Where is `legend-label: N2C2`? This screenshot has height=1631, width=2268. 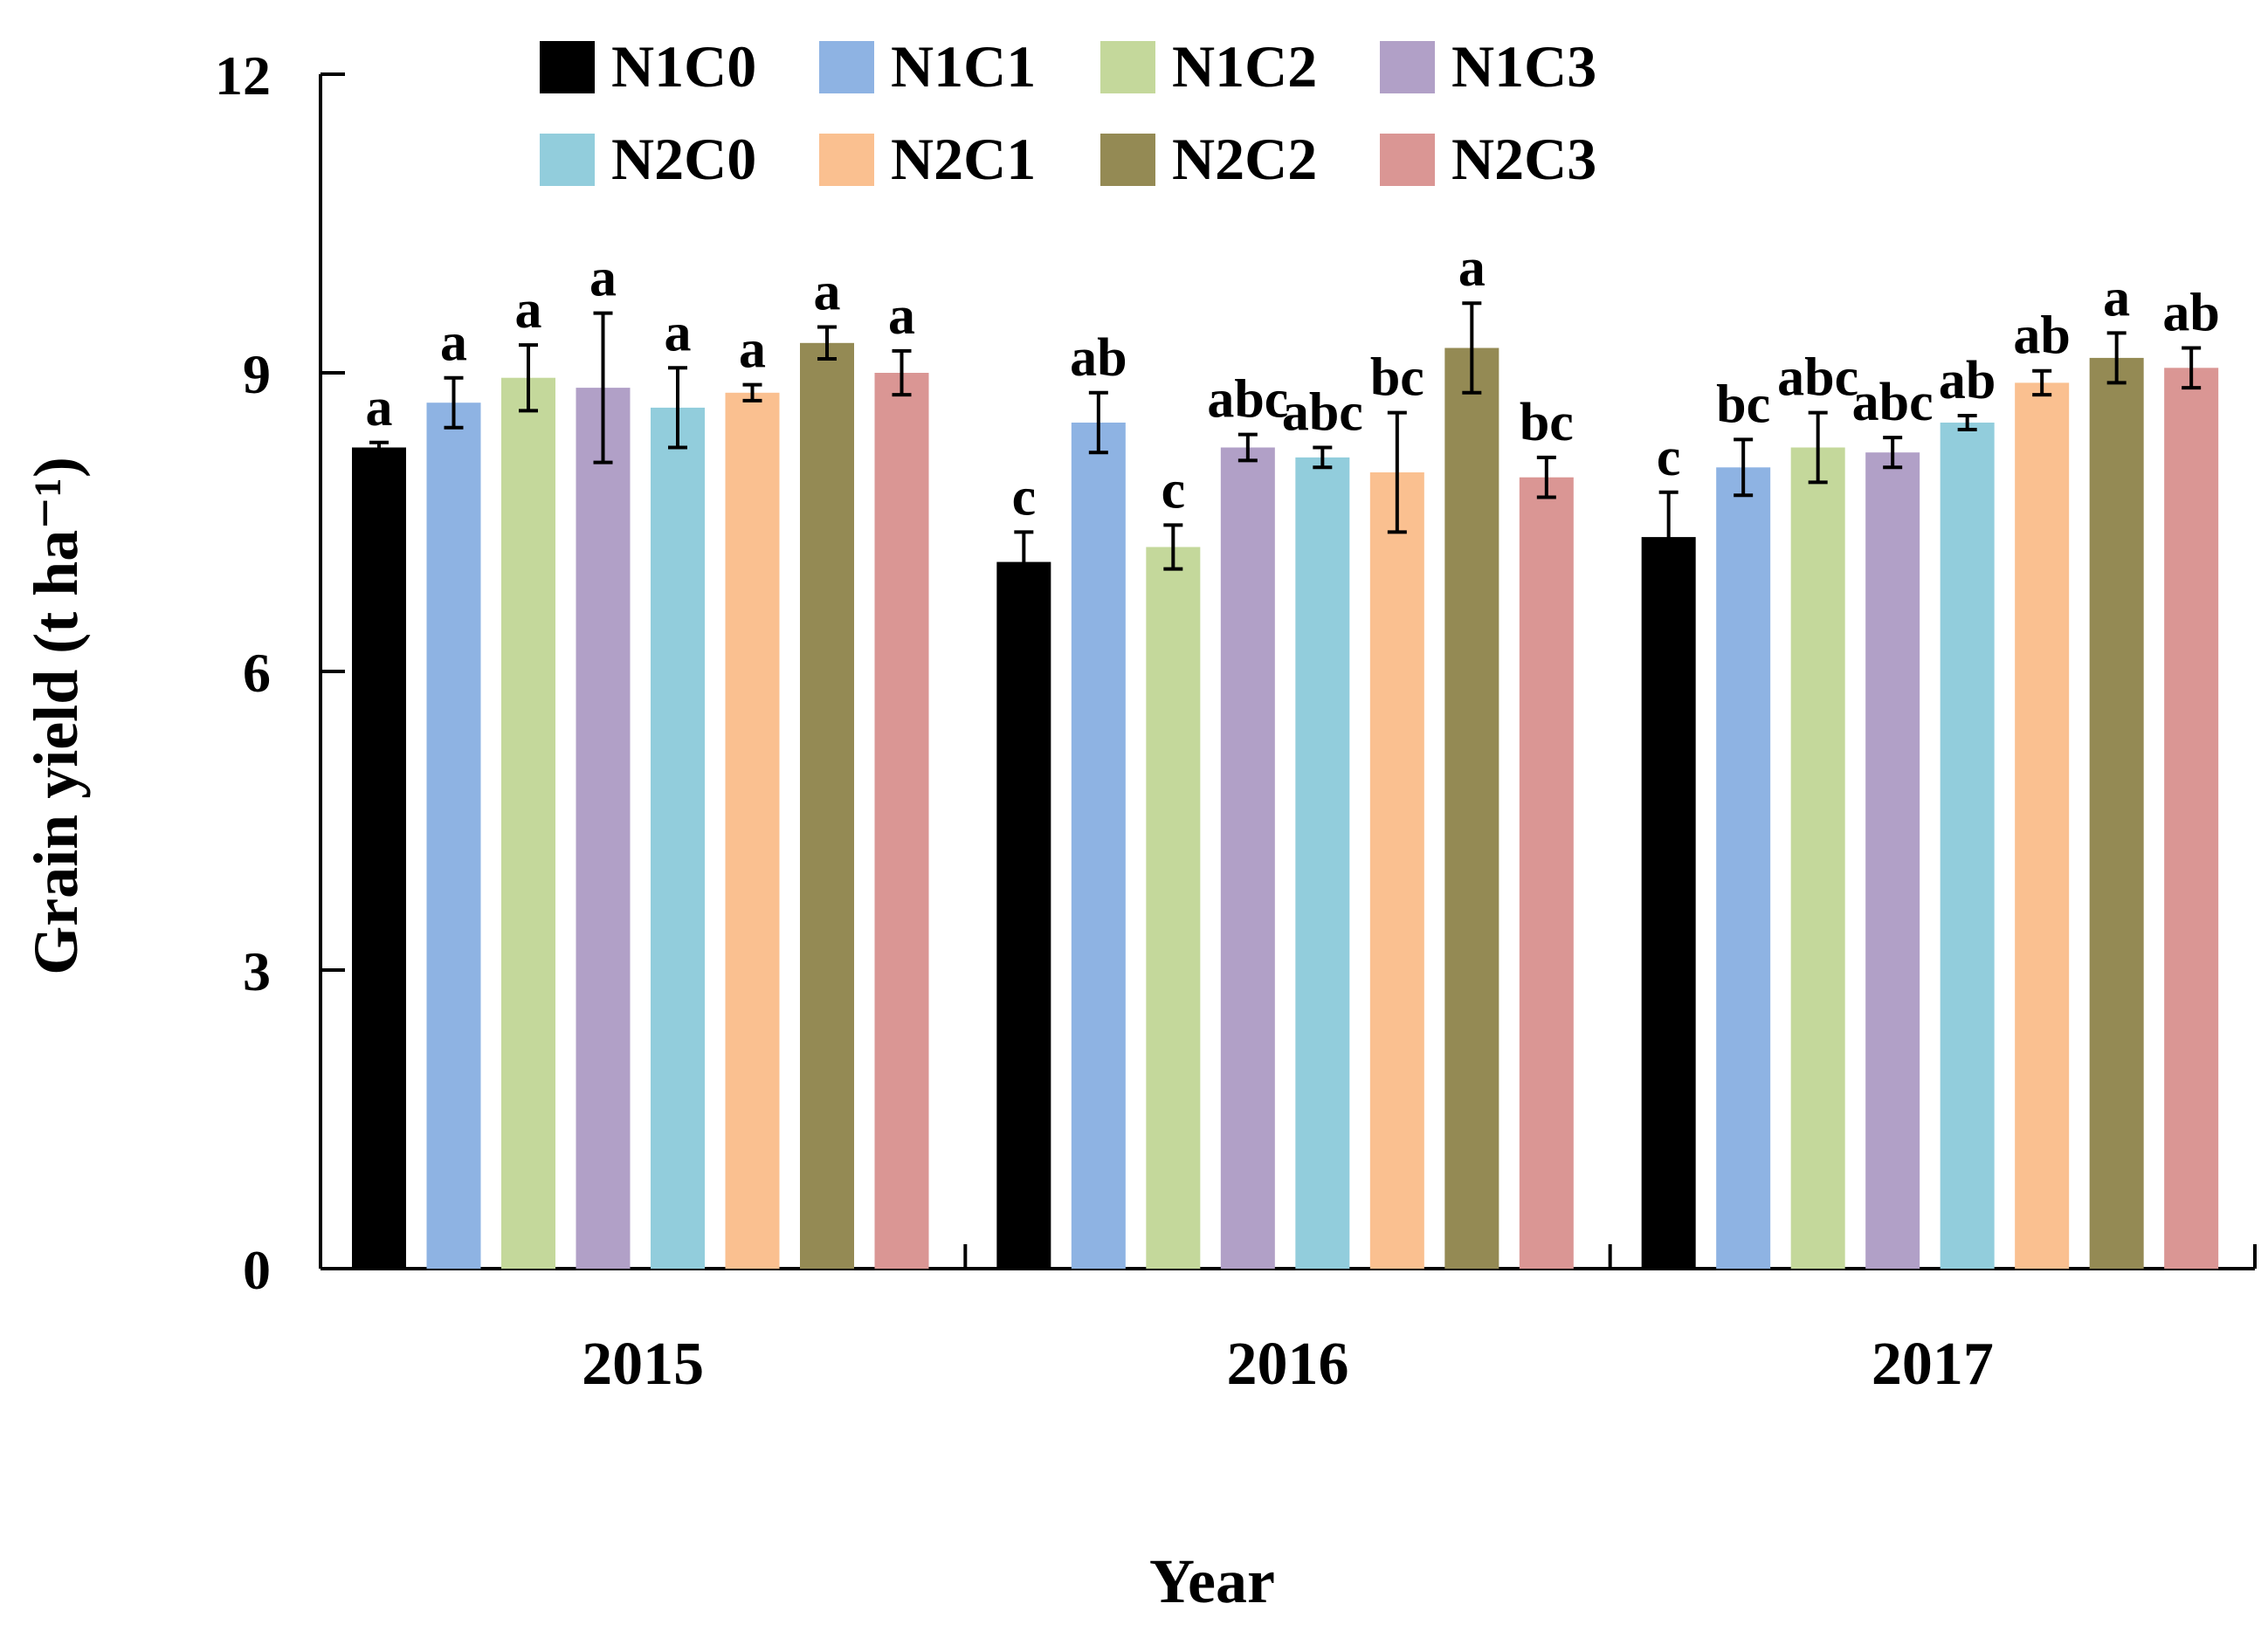 legend-label: N2C2 is located at coordinates (1244, 159).